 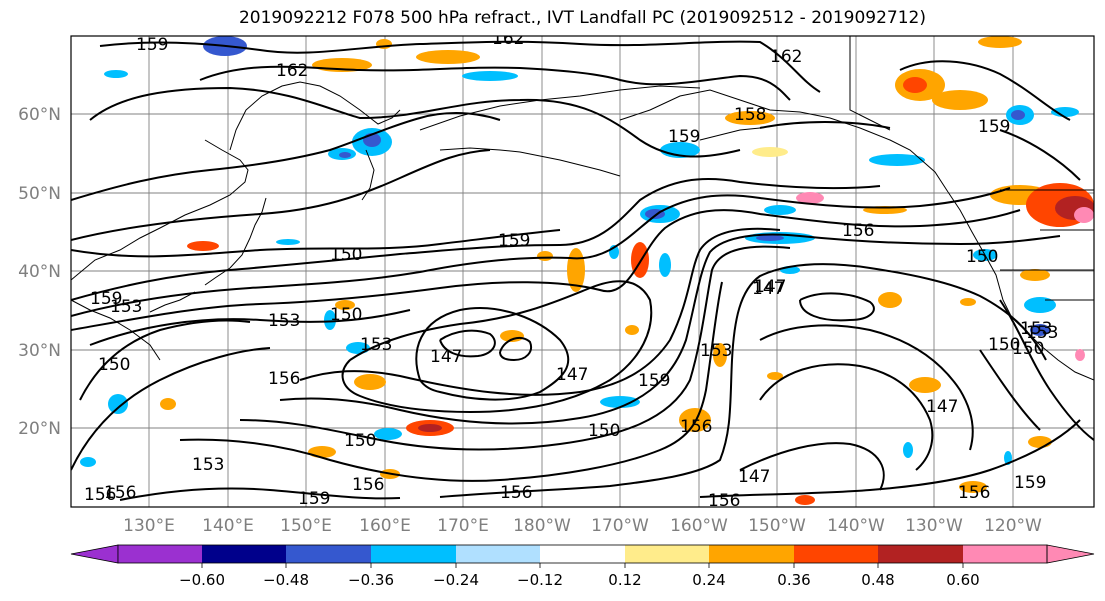 I want to click on colorbar-tick-label: −0.36, so click(x=371, y=580).